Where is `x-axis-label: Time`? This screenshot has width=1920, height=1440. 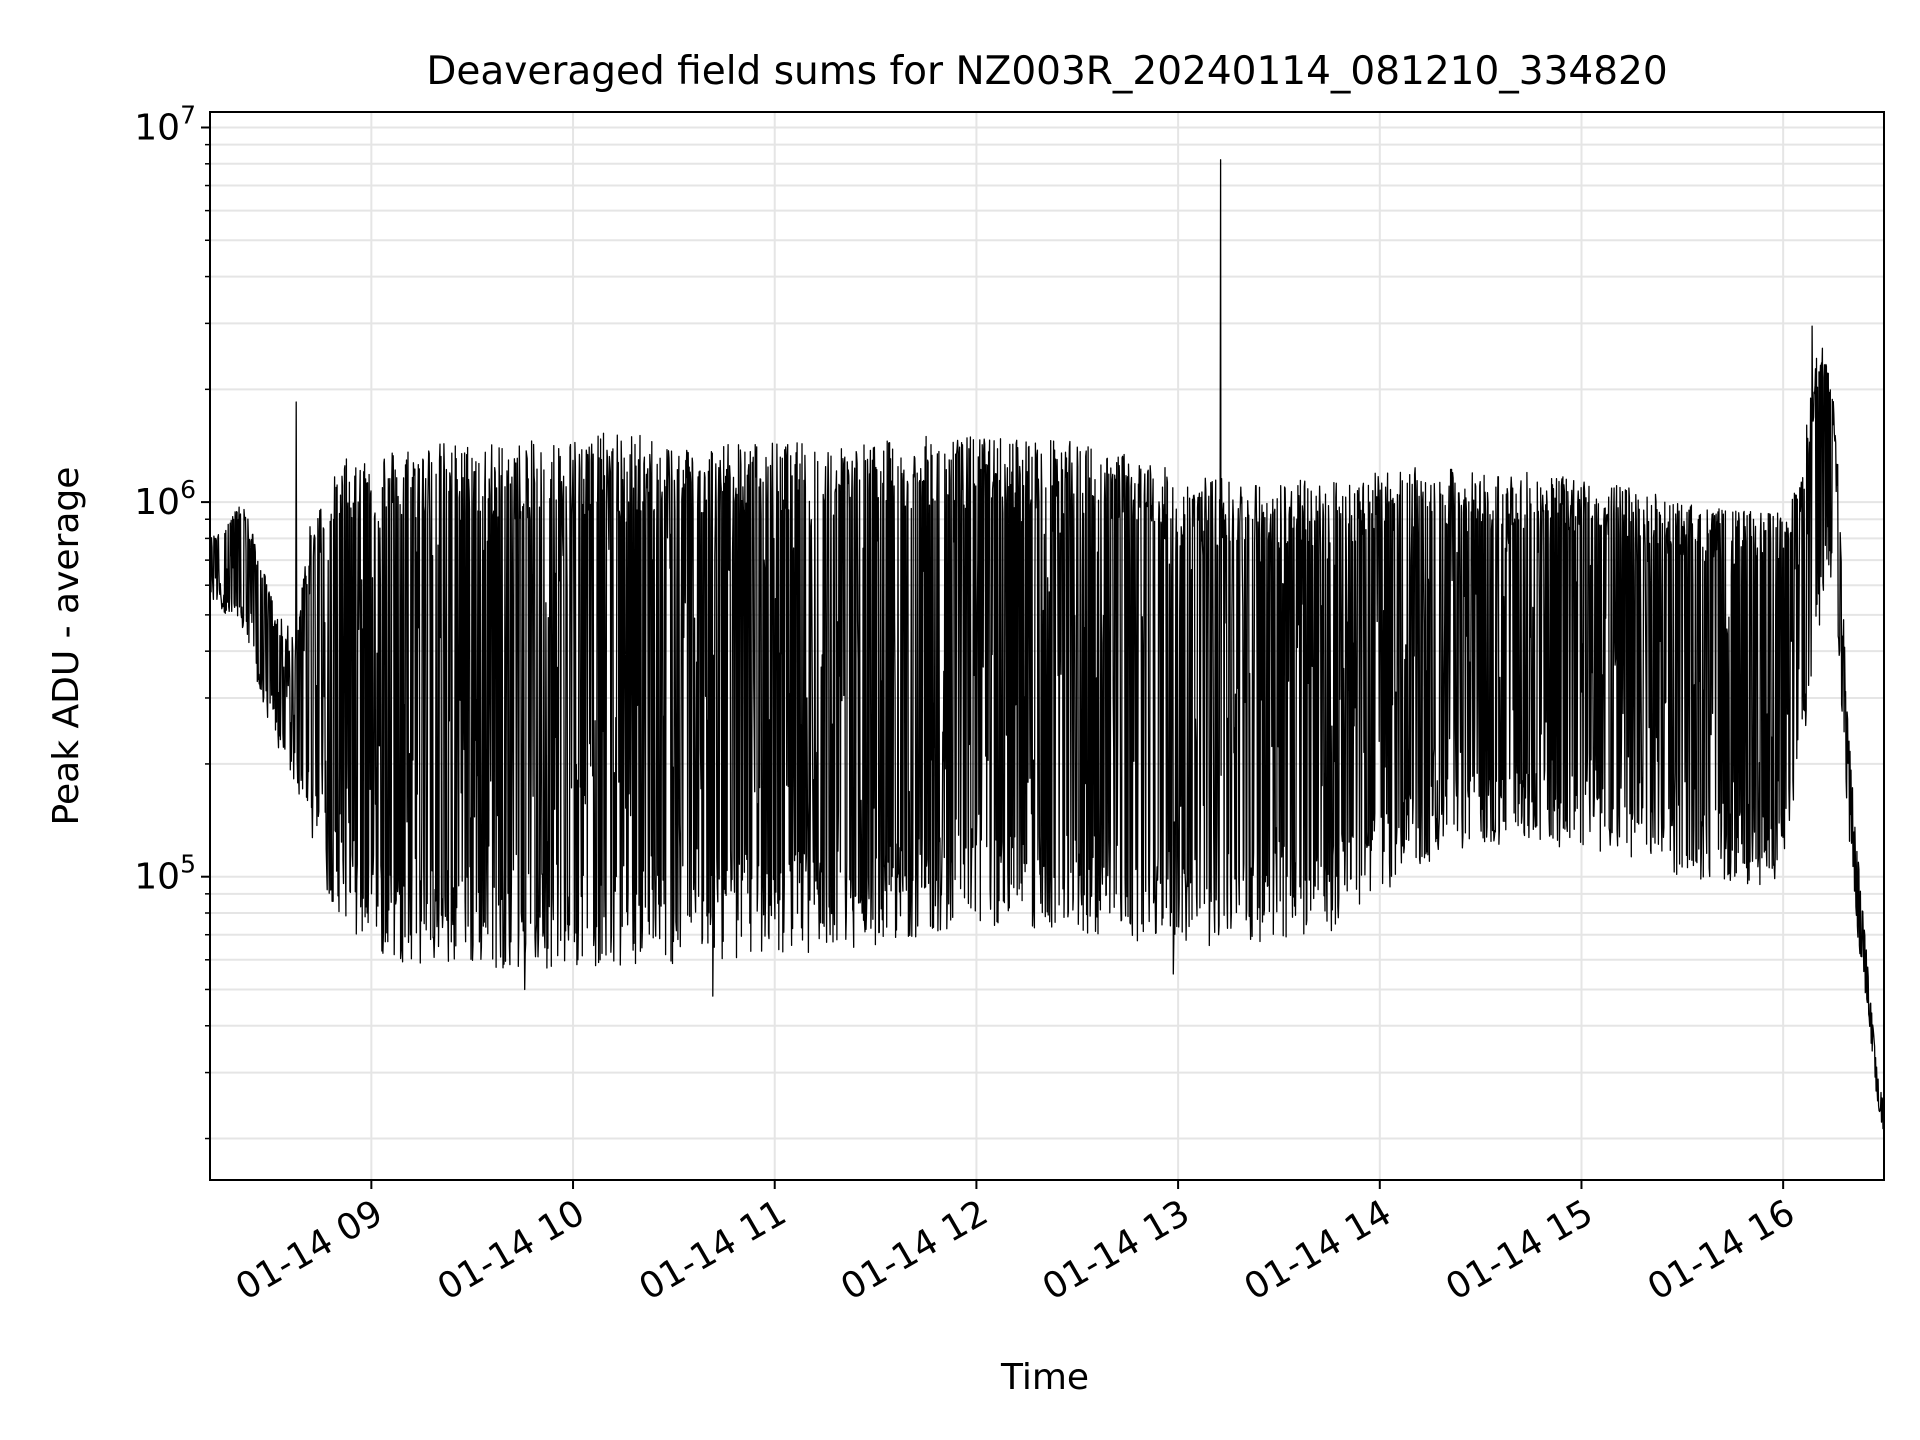
x-axis-label: Time is located at coordinates (1044, 1377).